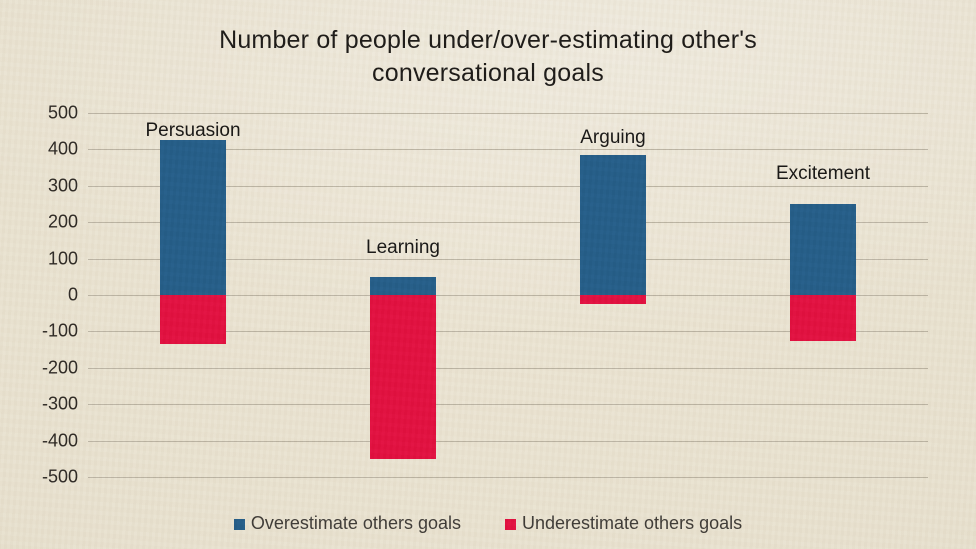 This screenshot has height=549, width=976. I want to click on gridline--300, so click(508, 405).